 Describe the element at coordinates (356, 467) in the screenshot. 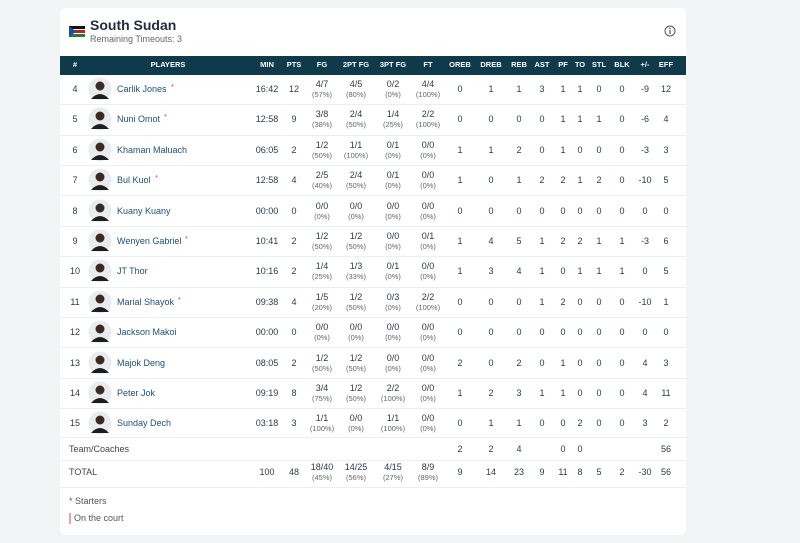

I see `shots-made: 14/25` at that location.